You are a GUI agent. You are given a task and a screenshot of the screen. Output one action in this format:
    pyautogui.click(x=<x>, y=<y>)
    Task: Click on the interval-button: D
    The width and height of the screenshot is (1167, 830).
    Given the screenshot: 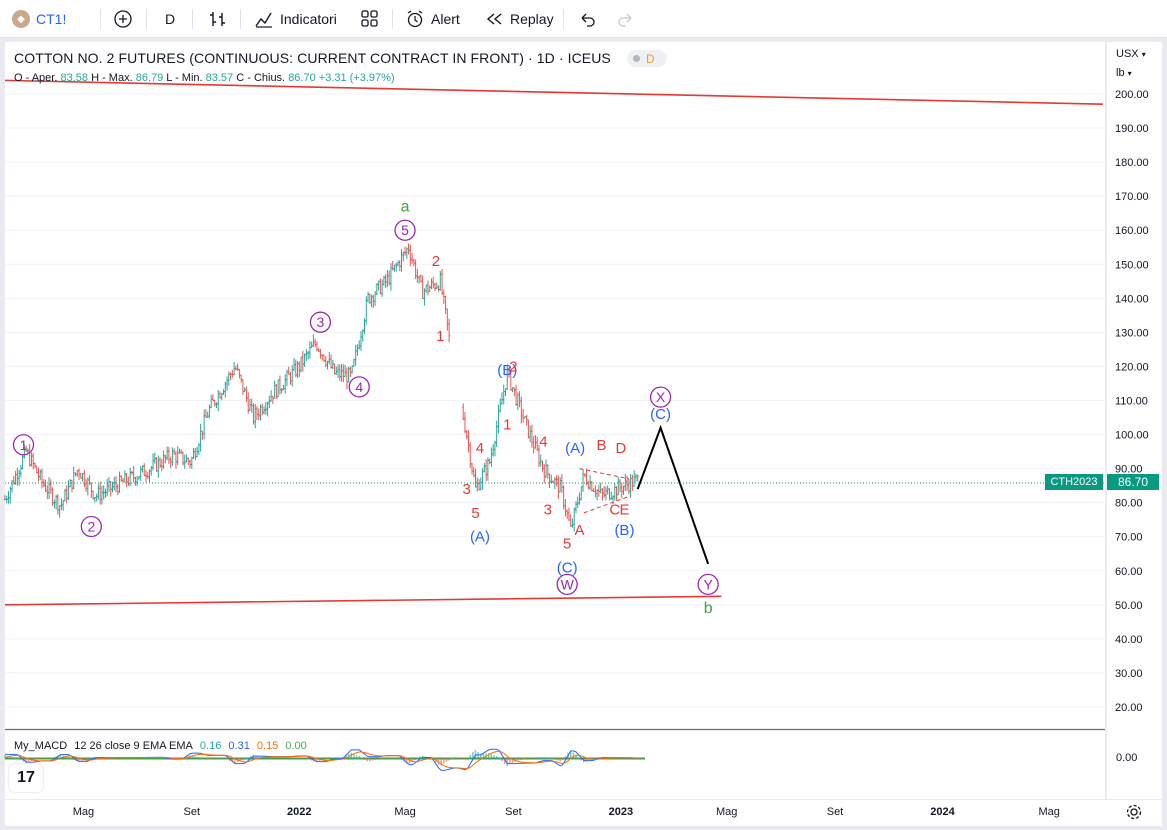 What is the action you would take?
    pyautogui.click(x=170, y=19)
    